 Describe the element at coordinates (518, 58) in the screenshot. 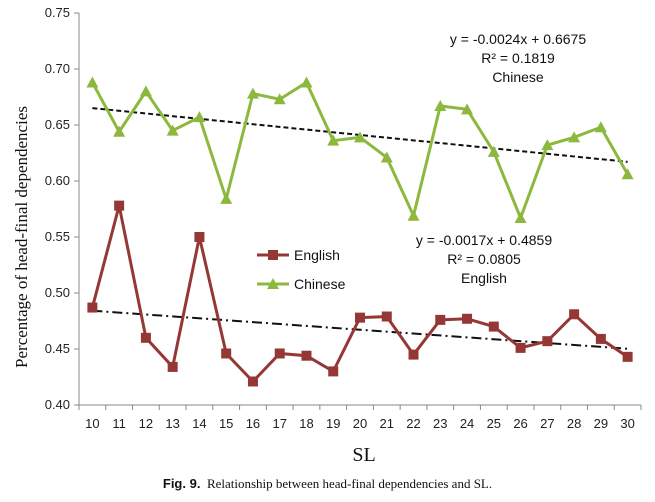

I see `trend-r2-chinese: R² = 0.1819` at that location.